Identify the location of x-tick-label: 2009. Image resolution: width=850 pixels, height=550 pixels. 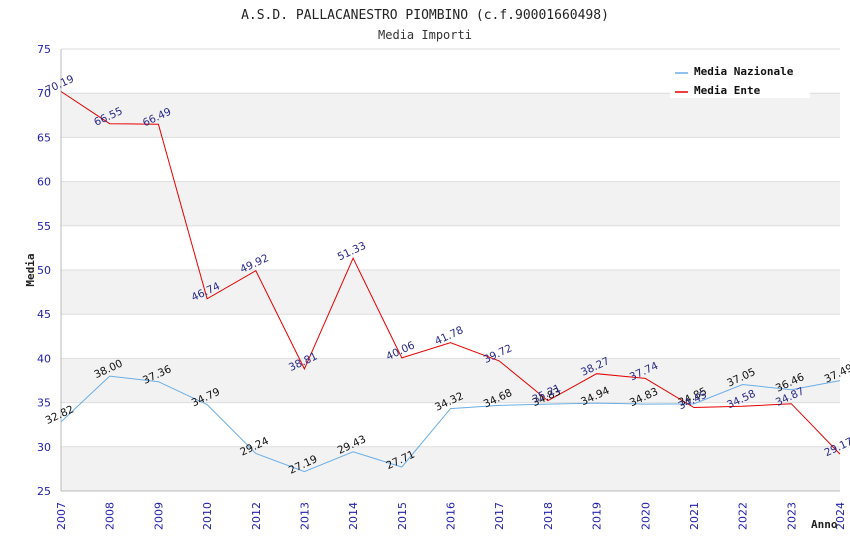
(158, 516).